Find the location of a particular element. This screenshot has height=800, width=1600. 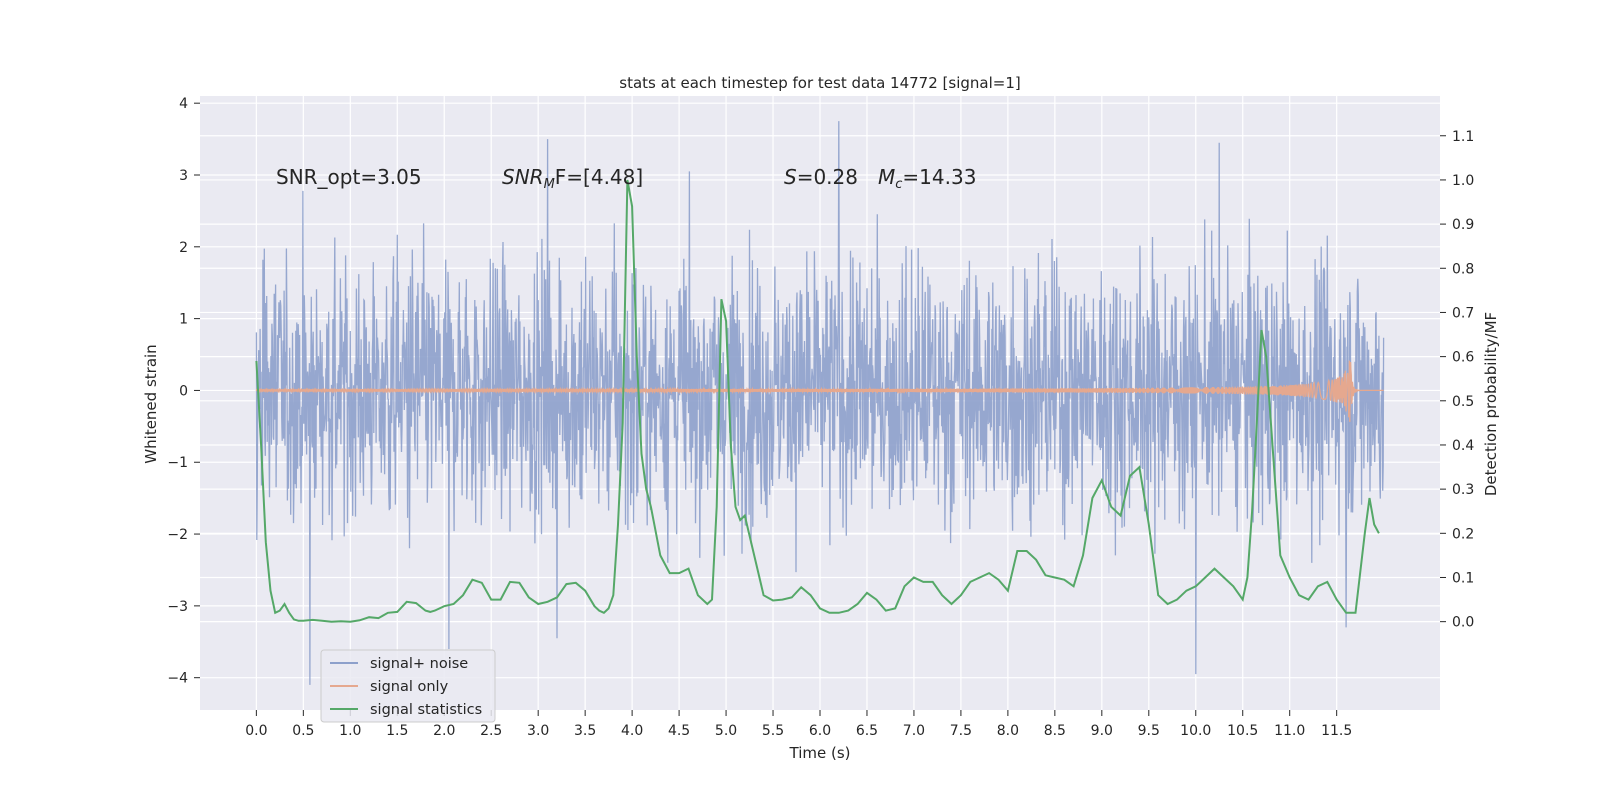

x-tick-label: 0.5 is located at coordinates (303, 731).